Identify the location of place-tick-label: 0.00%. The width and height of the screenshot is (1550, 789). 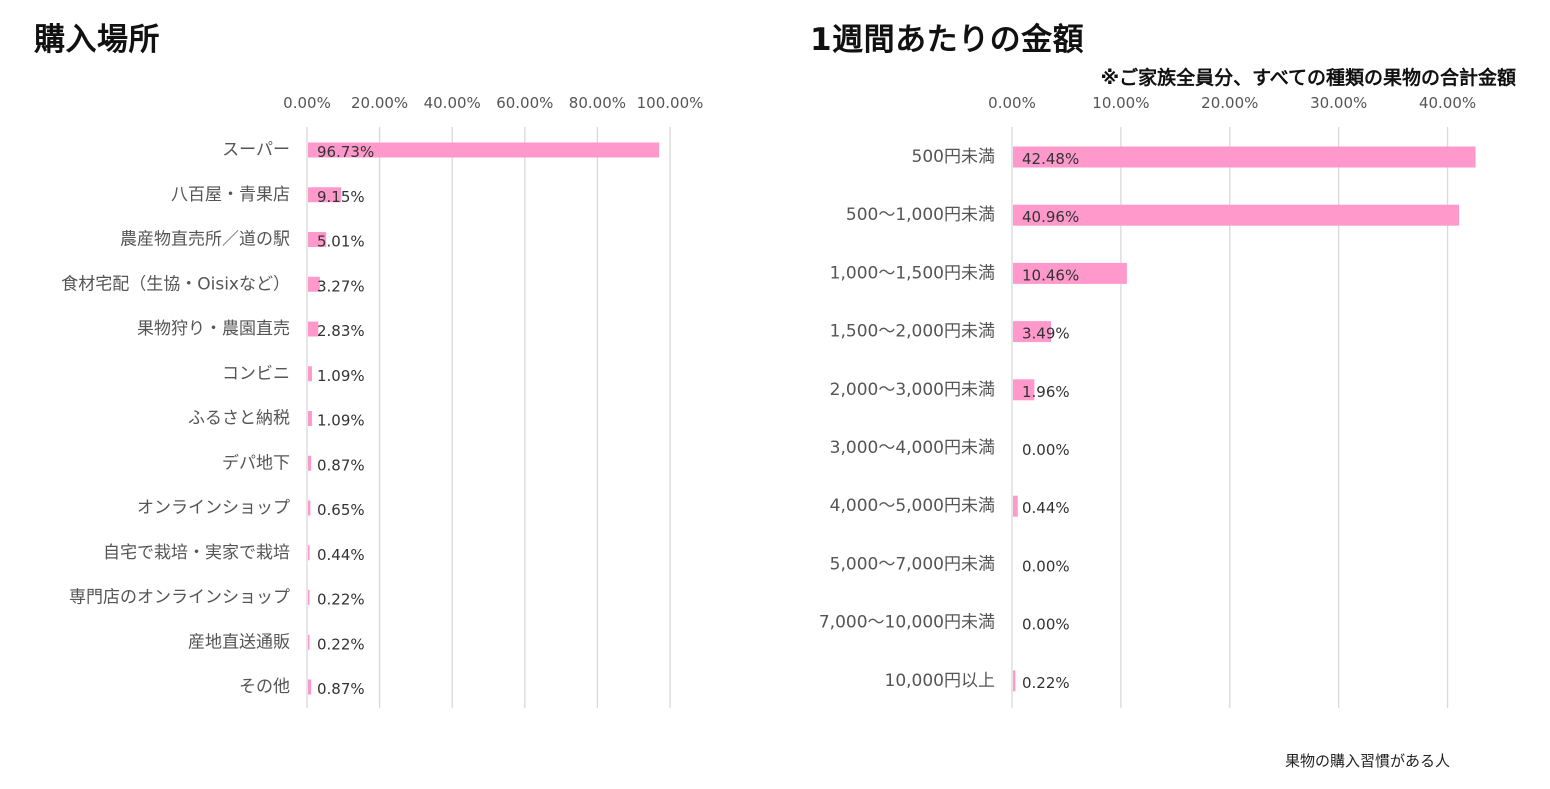
(307, 103).